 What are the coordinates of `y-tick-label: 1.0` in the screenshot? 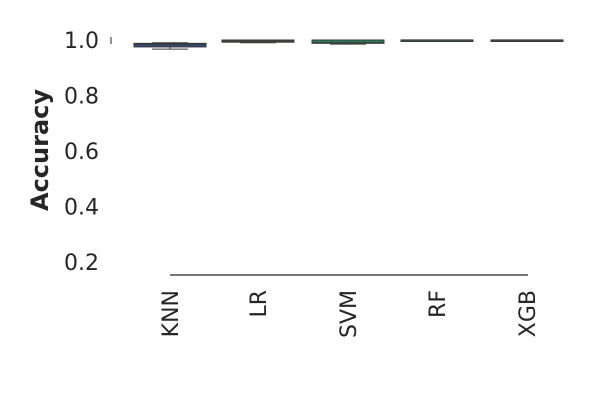 It's located at (81, 41).